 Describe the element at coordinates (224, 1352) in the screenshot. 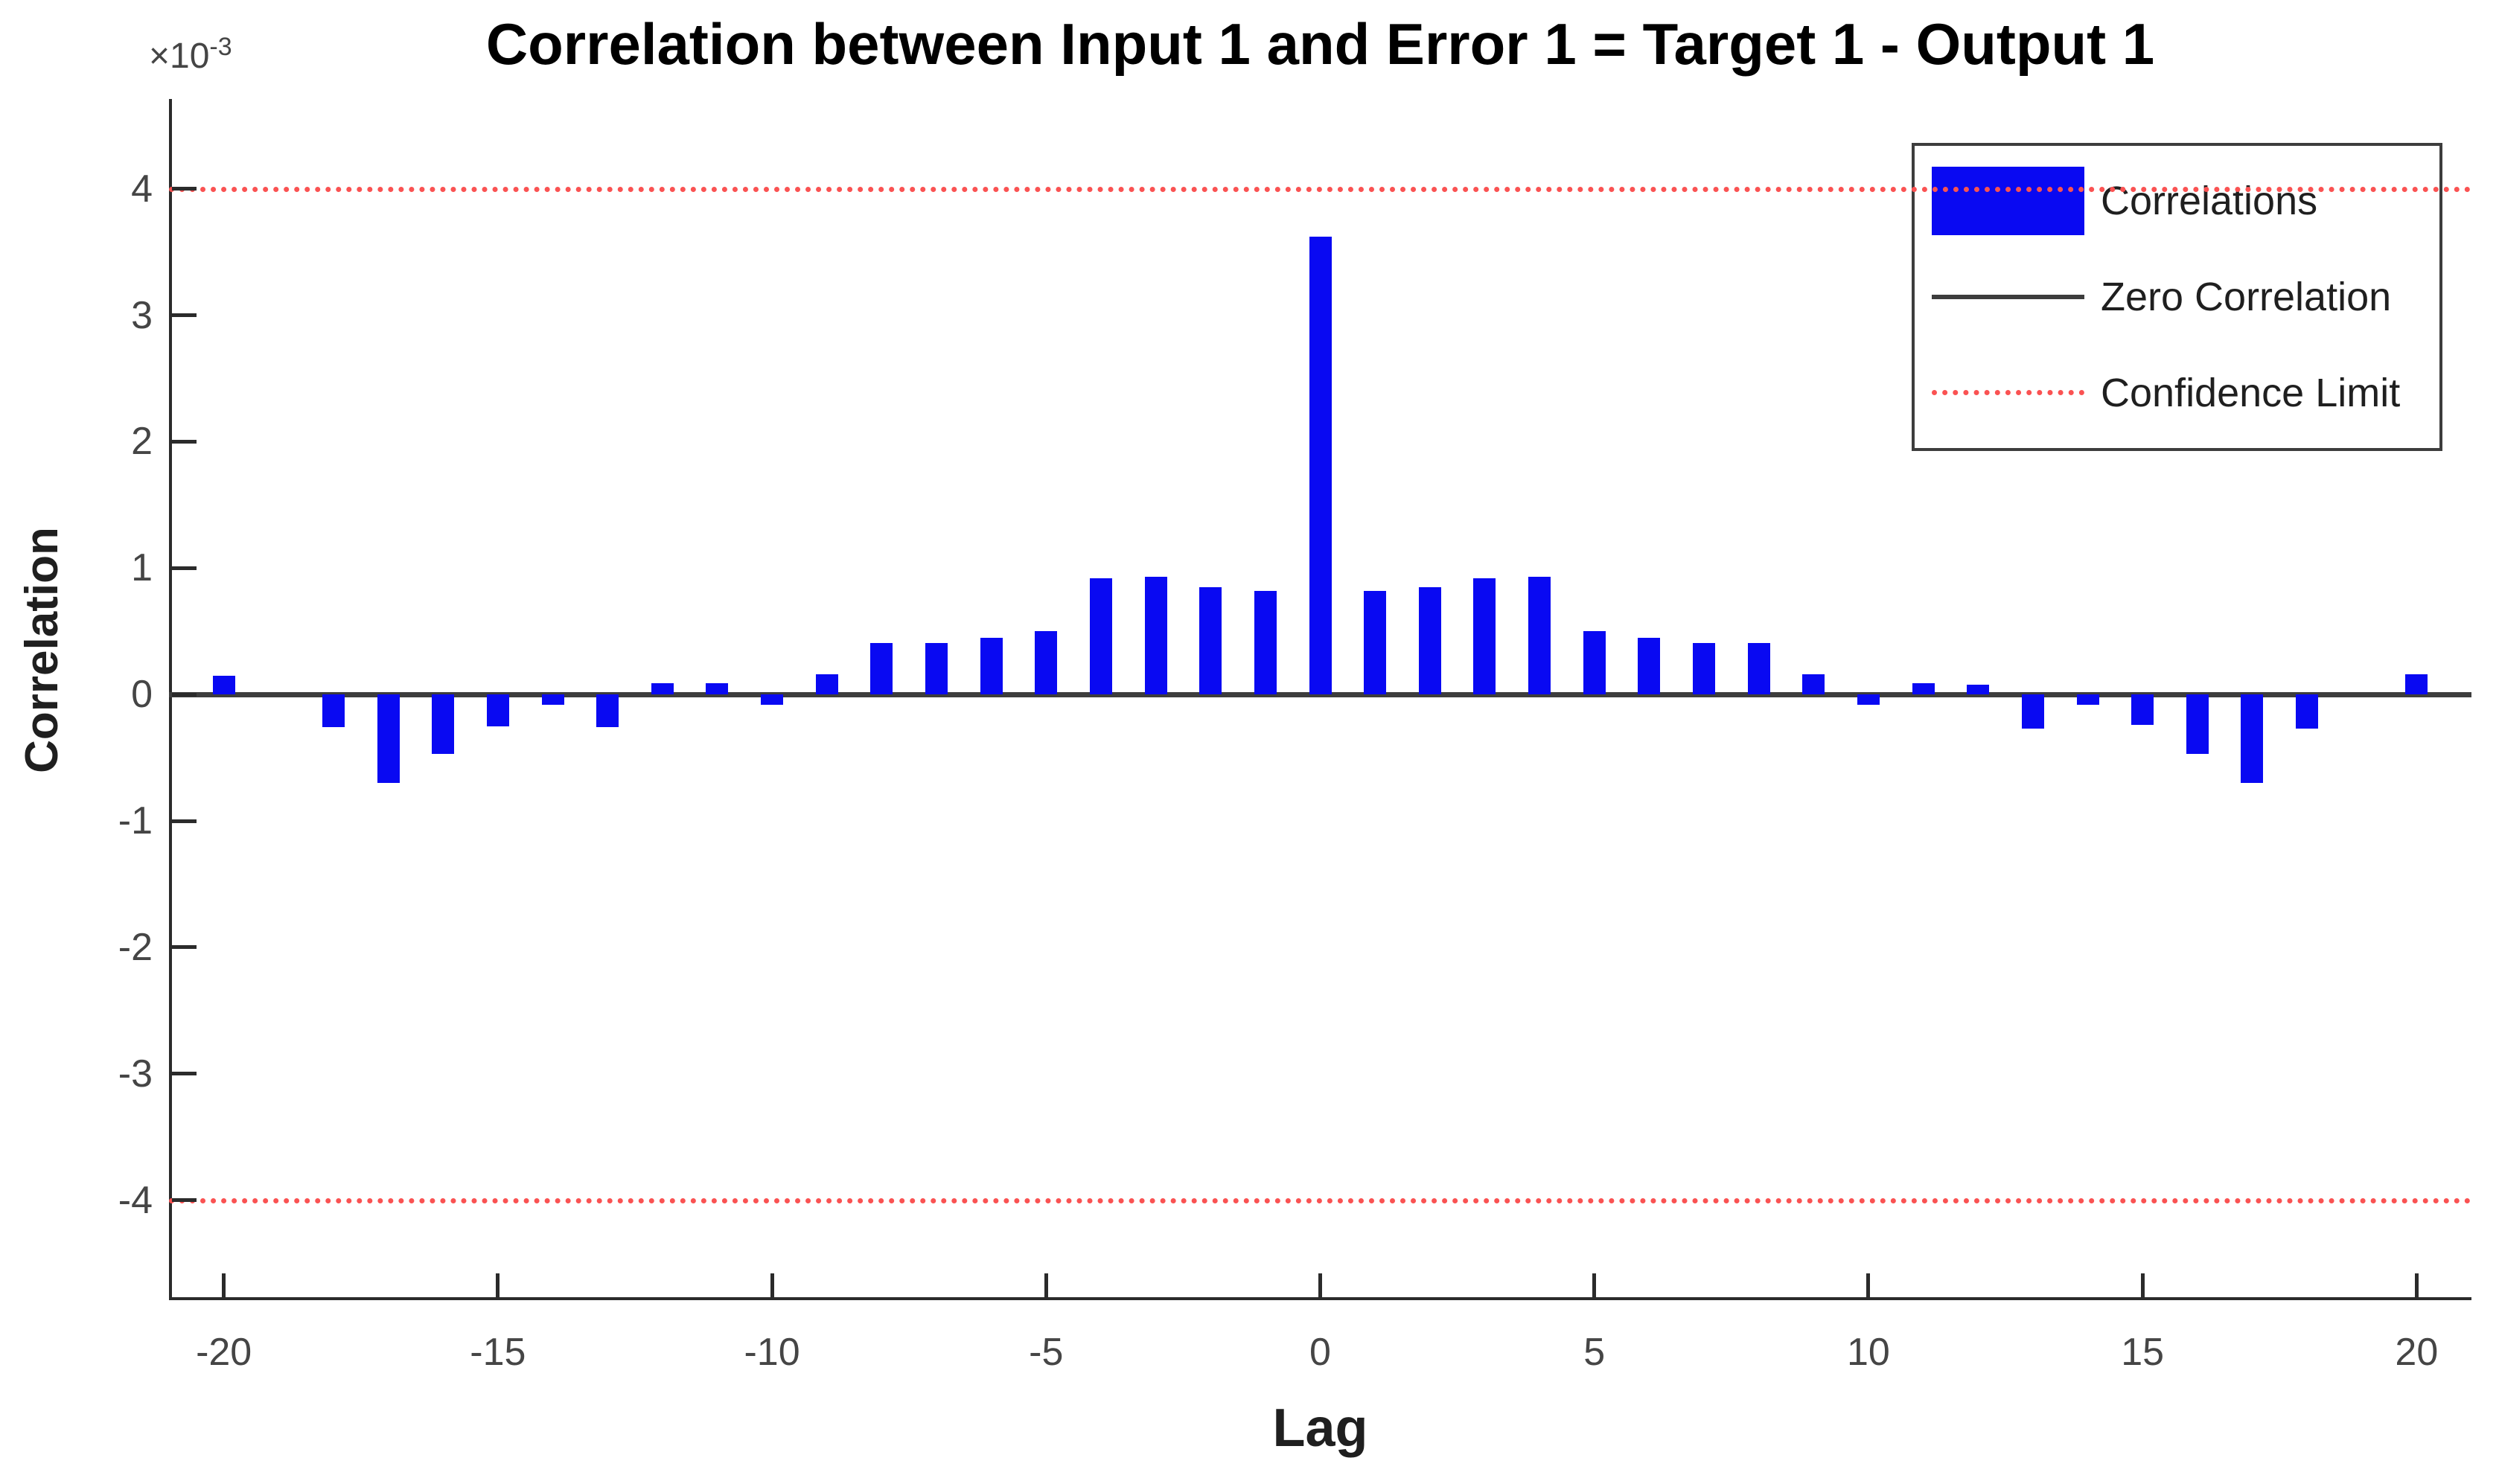

I see `x-tick-label: -20` at that location.